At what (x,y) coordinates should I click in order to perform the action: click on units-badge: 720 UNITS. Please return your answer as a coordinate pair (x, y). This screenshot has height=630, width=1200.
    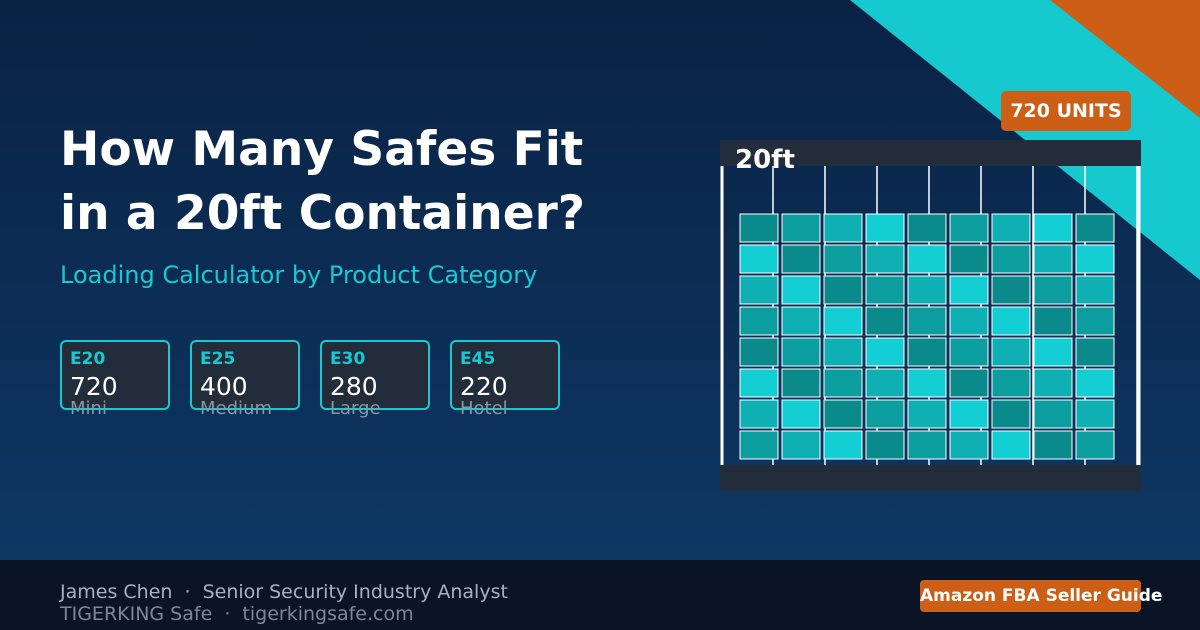
    Looking at the image, I should click on (1066, 111).